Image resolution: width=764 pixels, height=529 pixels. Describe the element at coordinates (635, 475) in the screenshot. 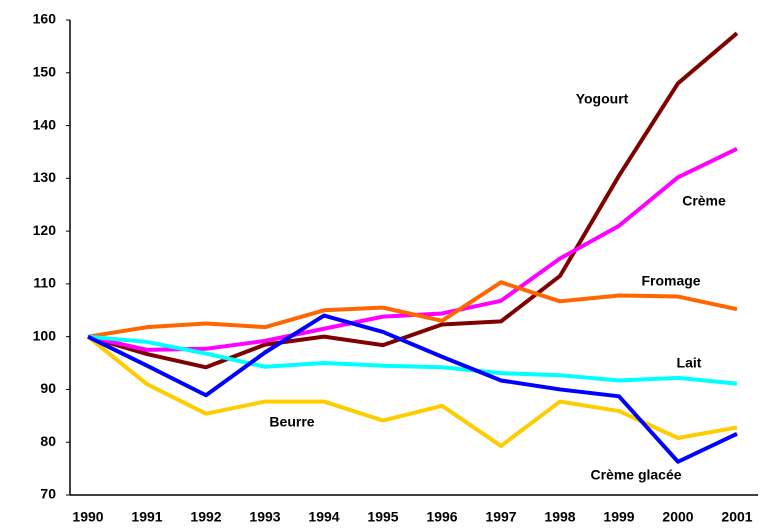

I see `series-label: Crème glacée` at that location.